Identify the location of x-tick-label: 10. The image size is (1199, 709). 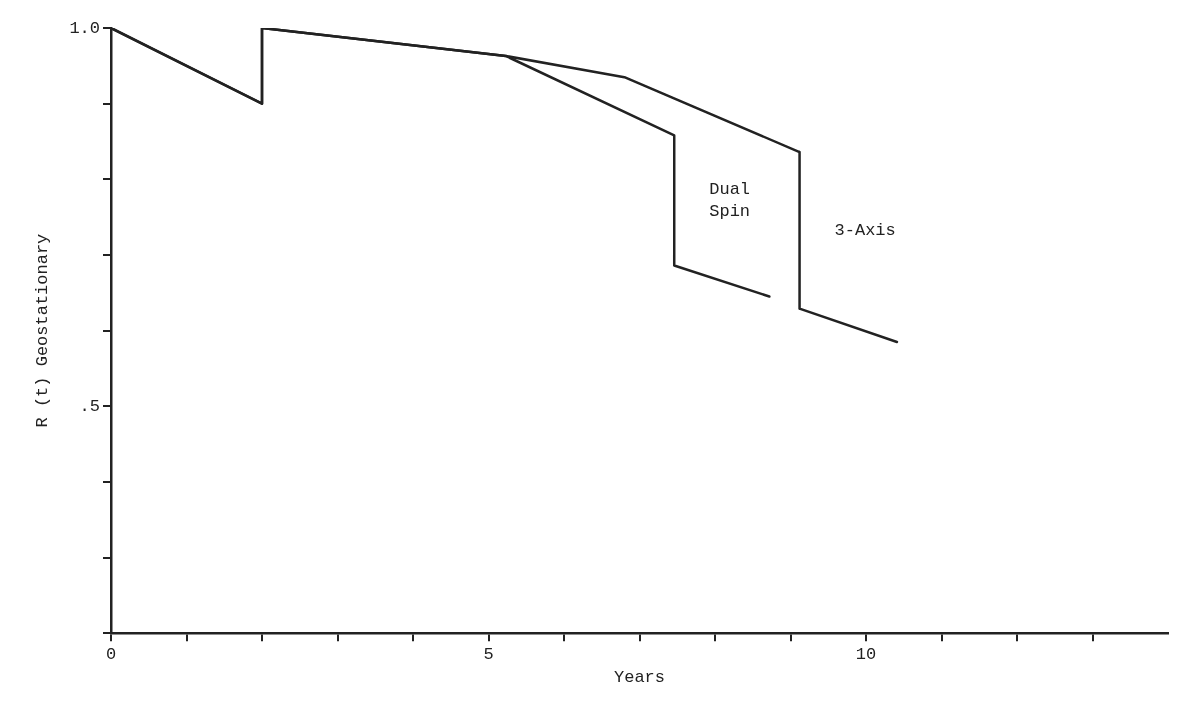
(866, 654).